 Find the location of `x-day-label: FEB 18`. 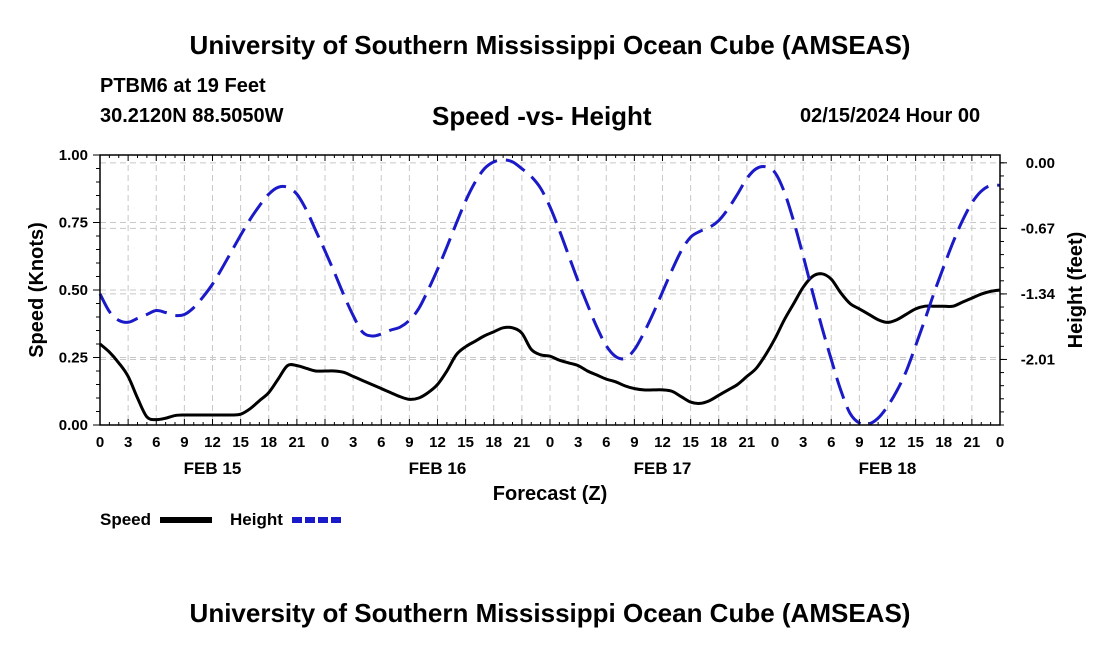

x-day-label: FEB 18 is located at coordinates (888, 468).